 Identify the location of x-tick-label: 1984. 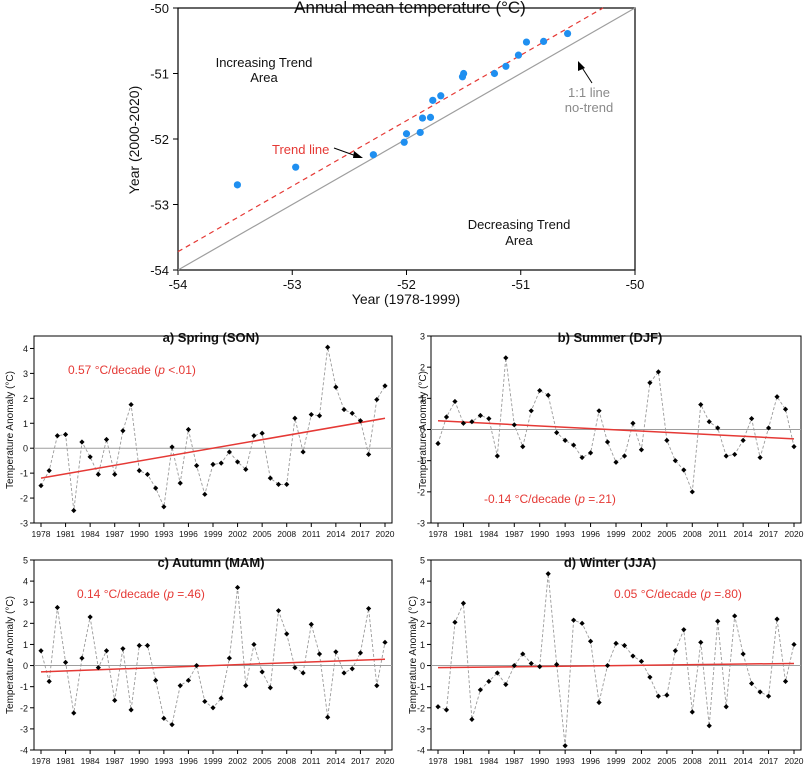
(488, 534).